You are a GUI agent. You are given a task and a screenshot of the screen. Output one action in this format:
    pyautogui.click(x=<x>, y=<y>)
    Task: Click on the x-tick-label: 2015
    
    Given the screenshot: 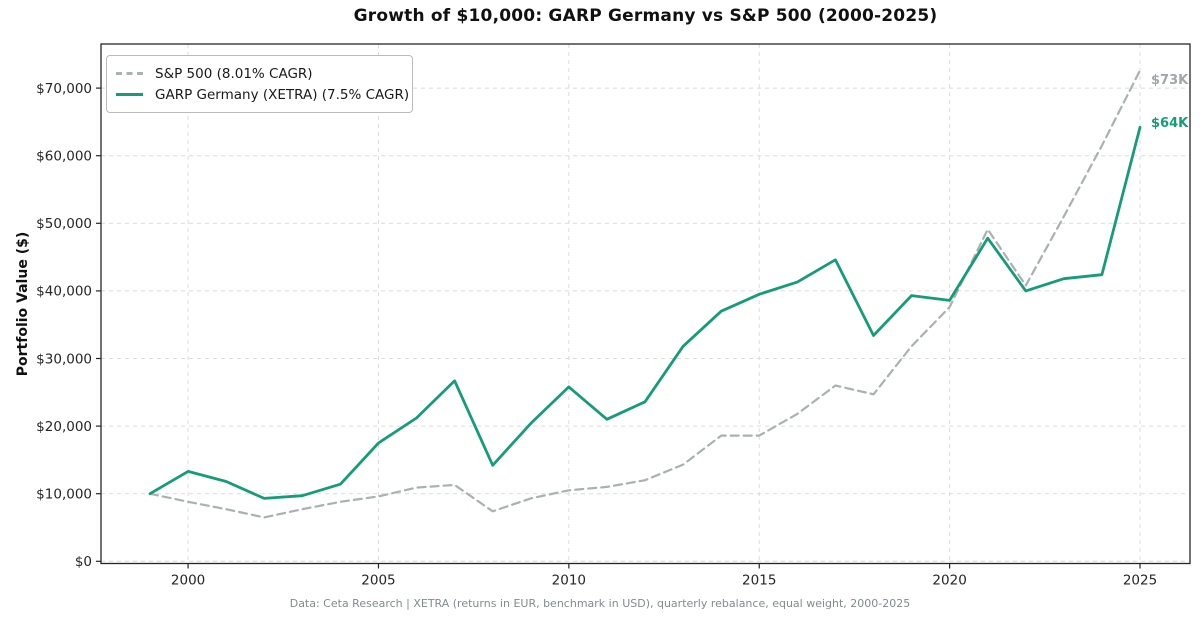 What is the action you would take?
    pyautogui.click(x=759, y=581)
    